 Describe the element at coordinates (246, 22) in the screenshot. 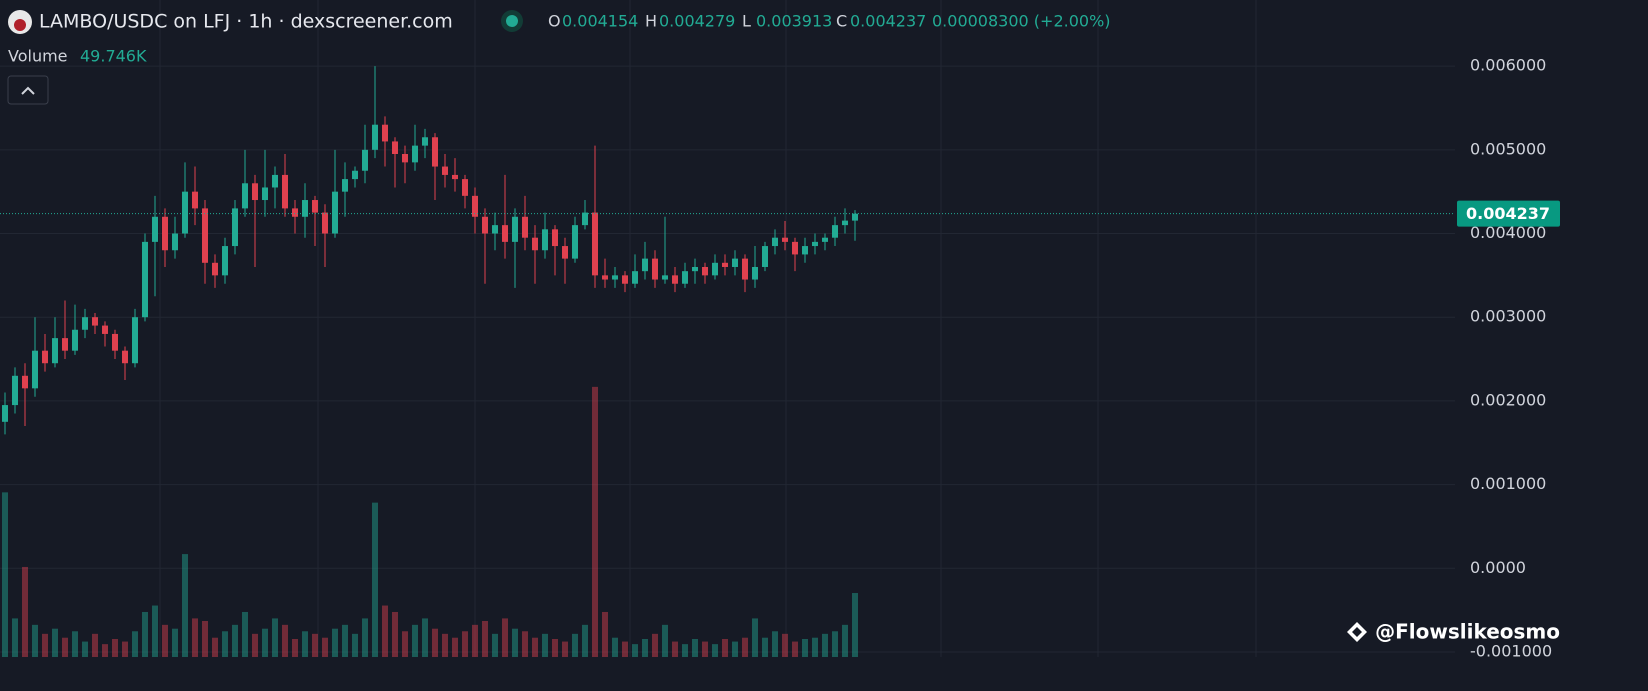

I see `chart-title: LAMBO/USDC on LFJ · 1h · dexscreener.com` at that location.